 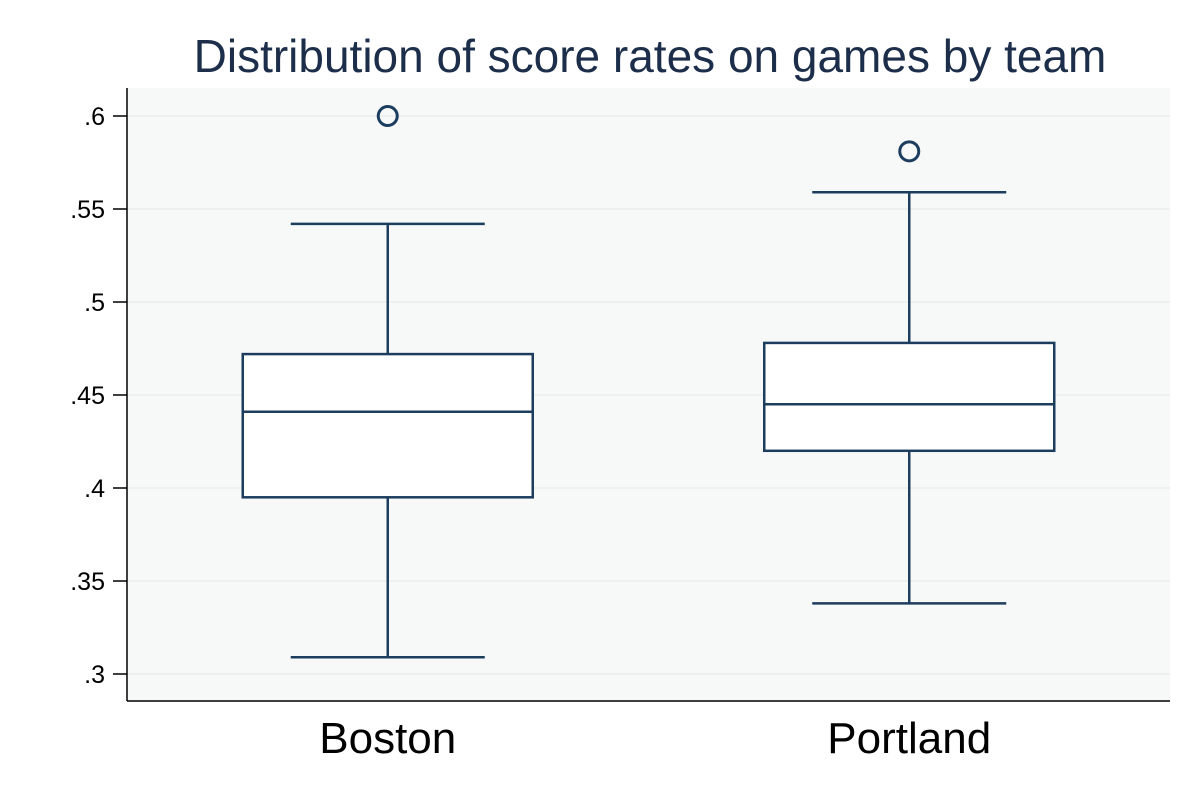 I want to click on y-tick-label: .35, so click(x=87, y=582).